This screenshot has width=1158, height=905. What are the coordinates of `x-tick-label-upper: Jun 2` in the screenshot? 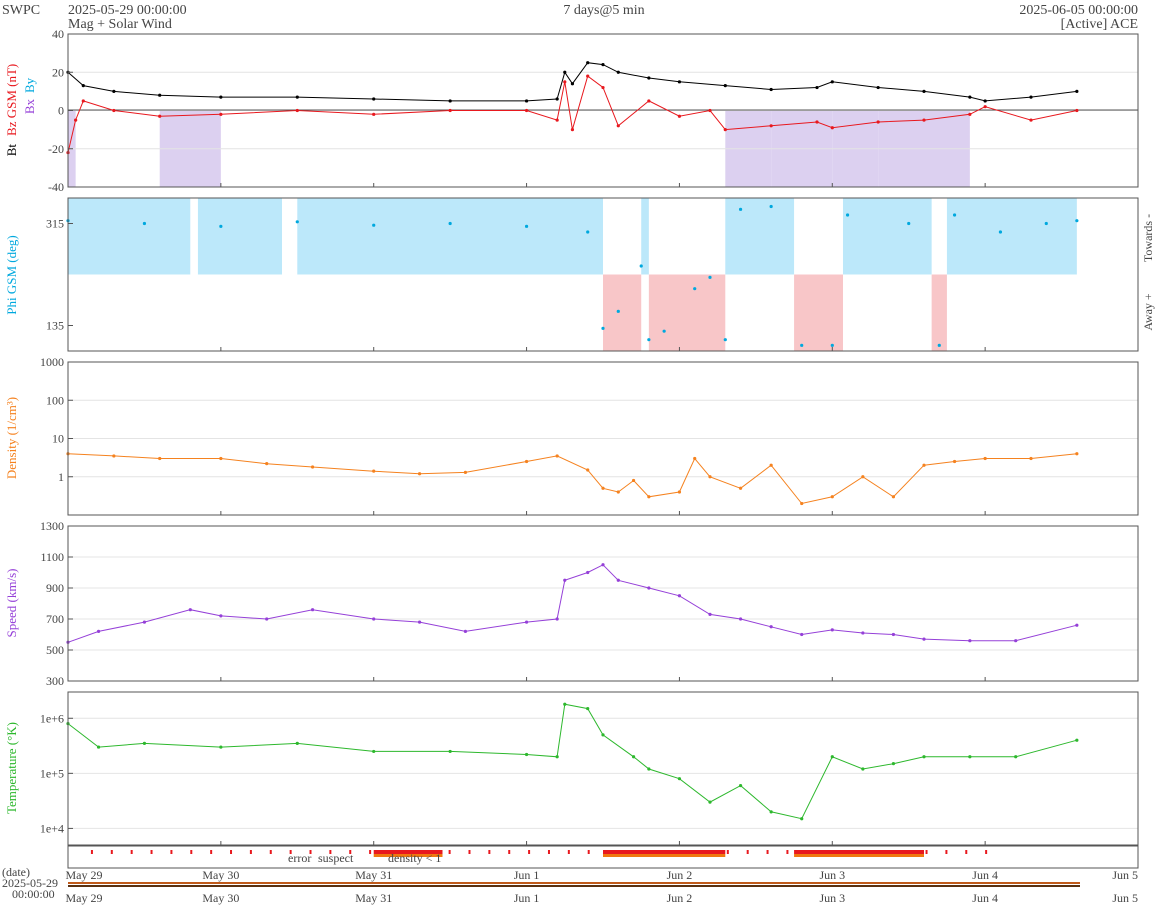 It's located at (680, 875).